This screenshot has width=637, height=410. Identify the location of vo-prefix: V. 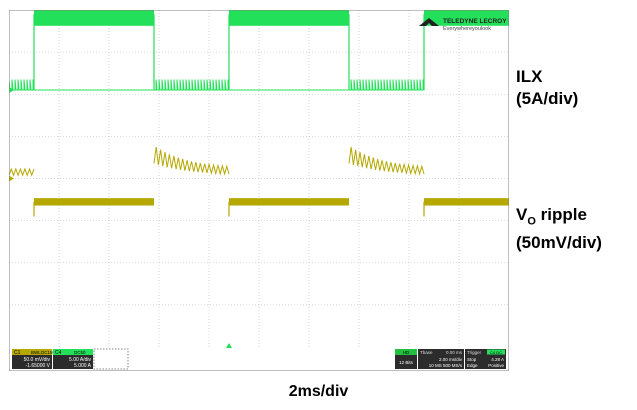
(522, 214).